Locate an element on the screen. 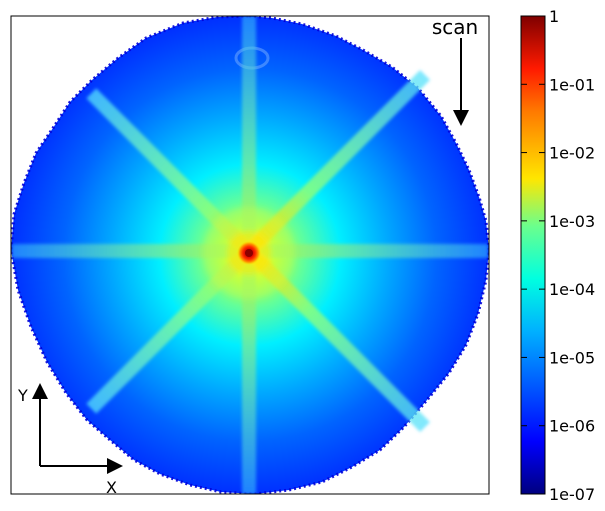 The width and height of the screenshot is (605, 511). colorbar-tick-label: 1e-05 is located at coordinates (572, 357).